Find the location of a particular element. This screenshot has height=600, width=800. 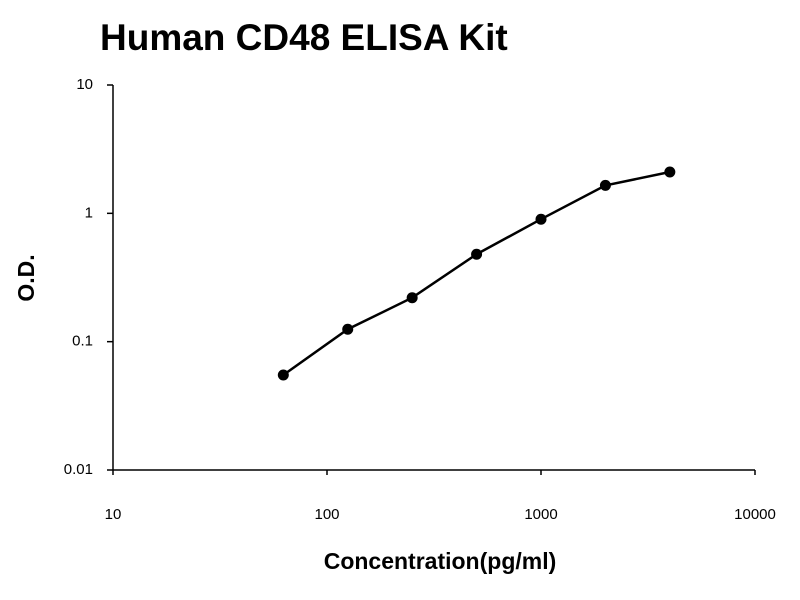

x-tick-label: 10 is located at coordinates (113, 514).